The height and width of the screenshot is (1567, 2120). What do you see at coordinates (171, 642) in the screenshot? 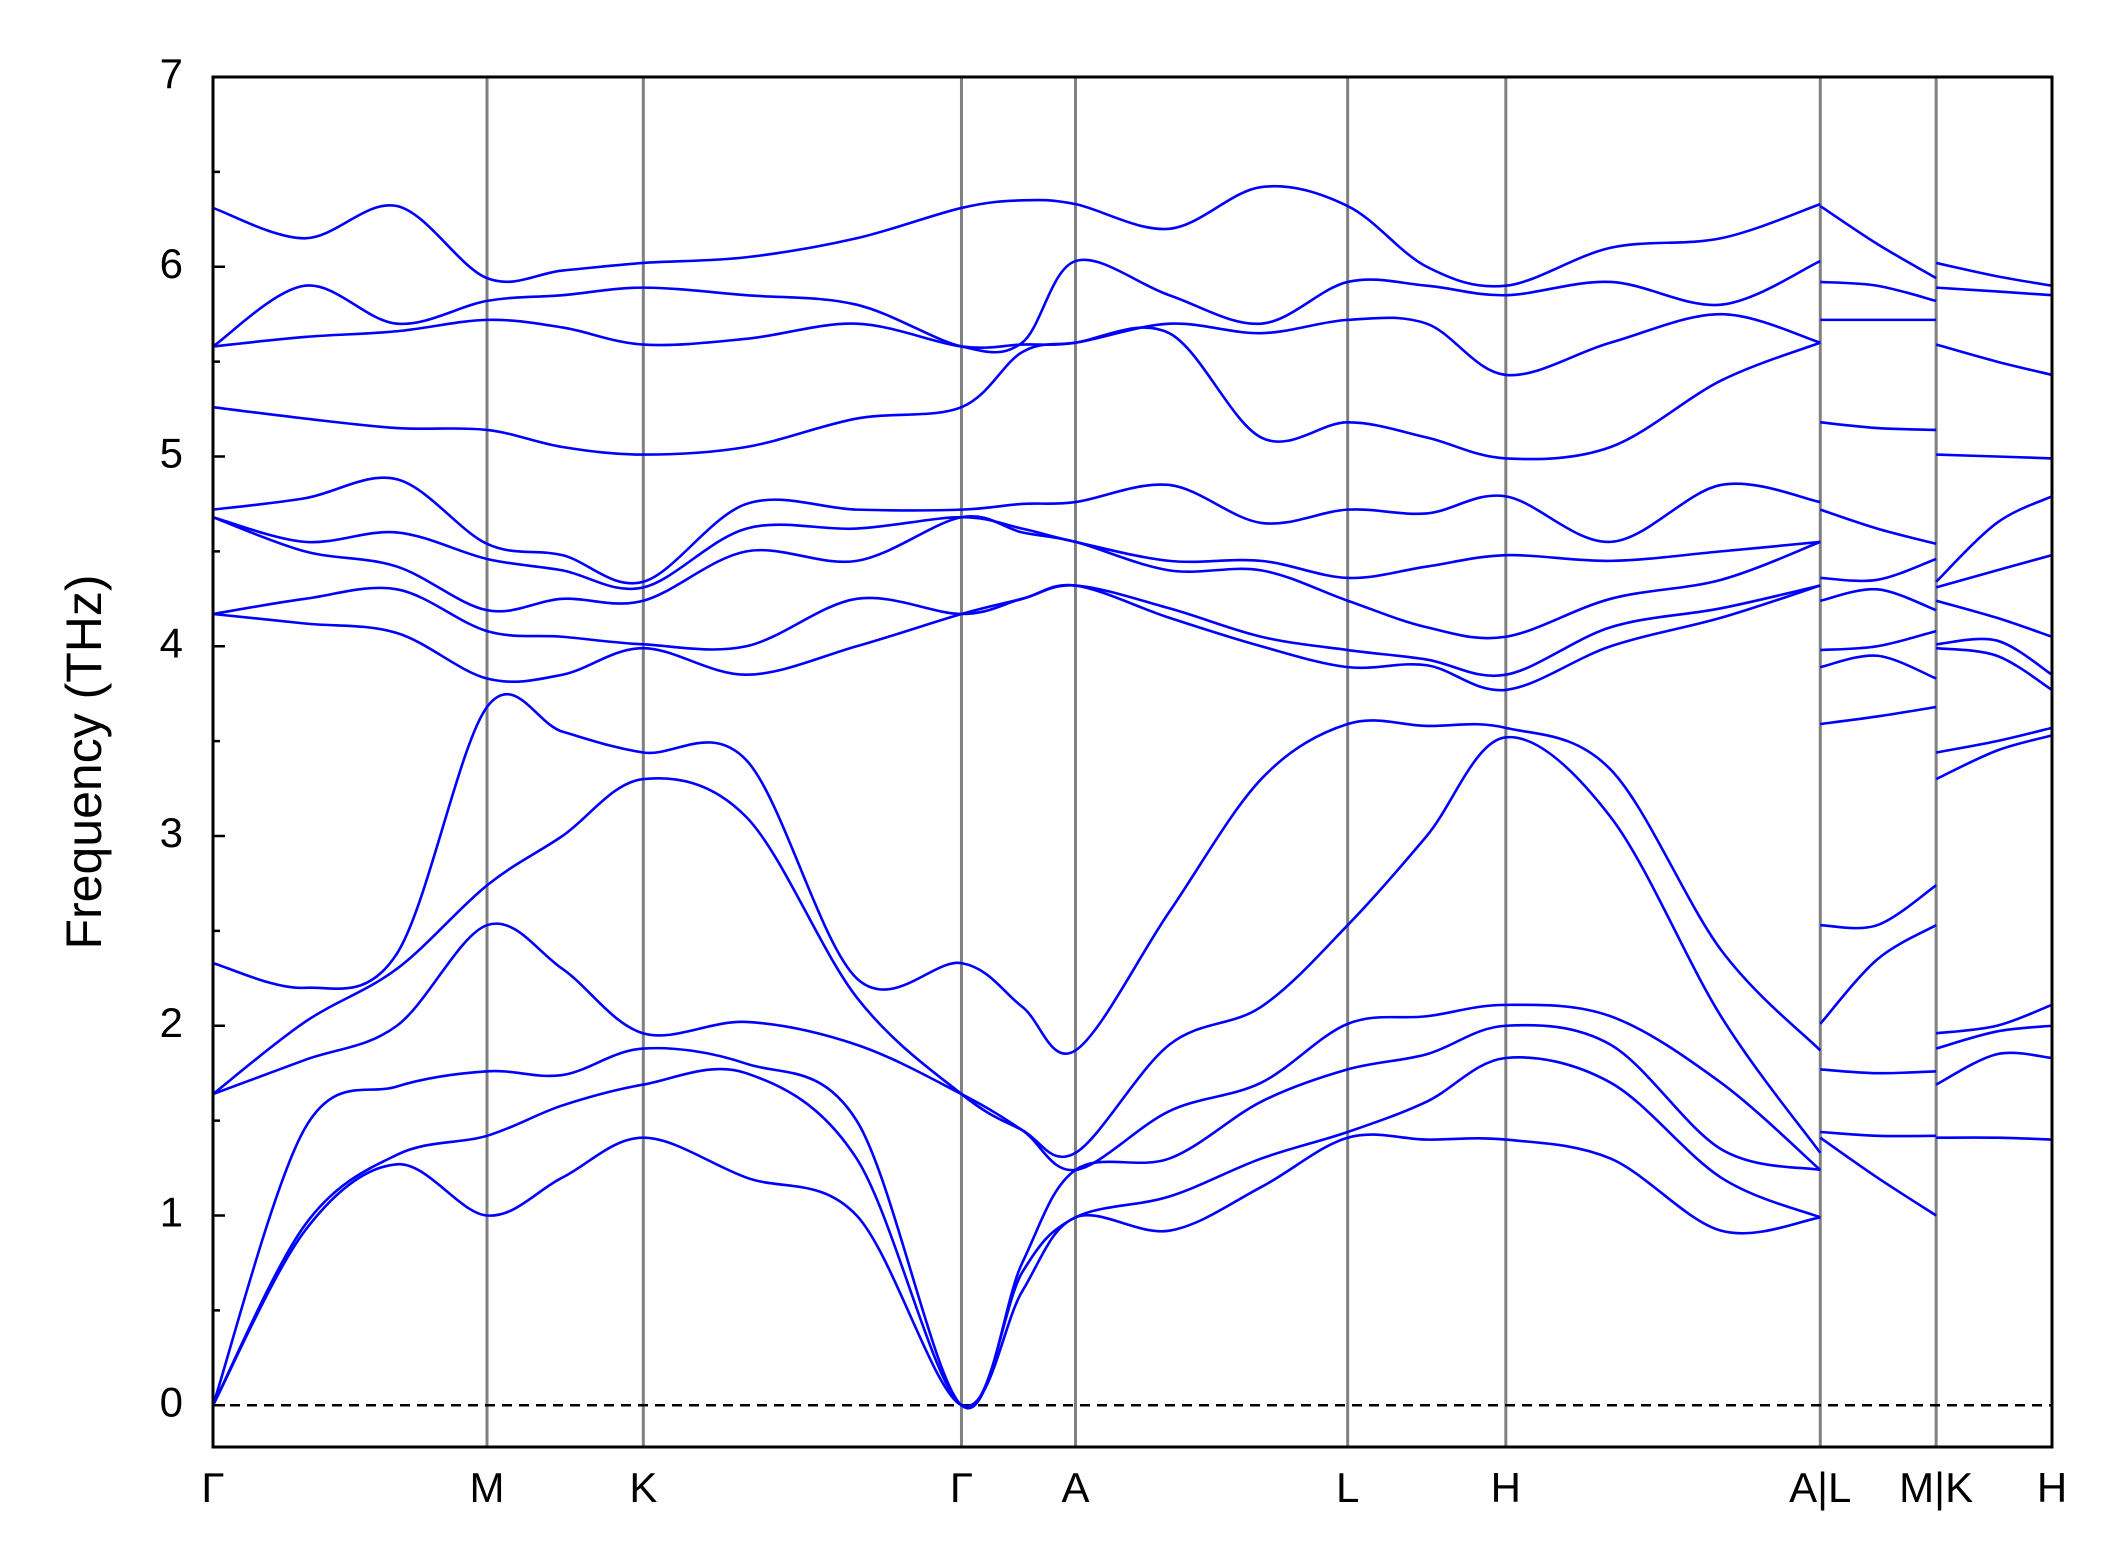
I see `y-tick-label: 4` at bounding box center [171, 642].